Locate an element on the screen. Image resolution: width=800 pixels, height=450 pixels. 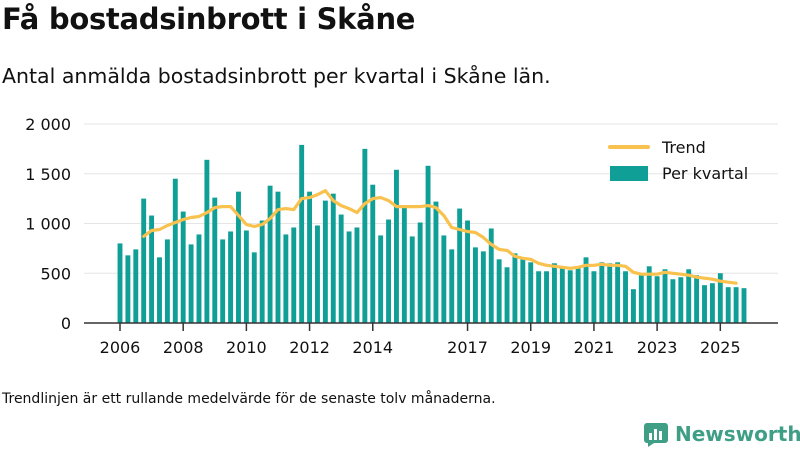
y-tick-label: 1 500 is located at coordinates (48, 174).